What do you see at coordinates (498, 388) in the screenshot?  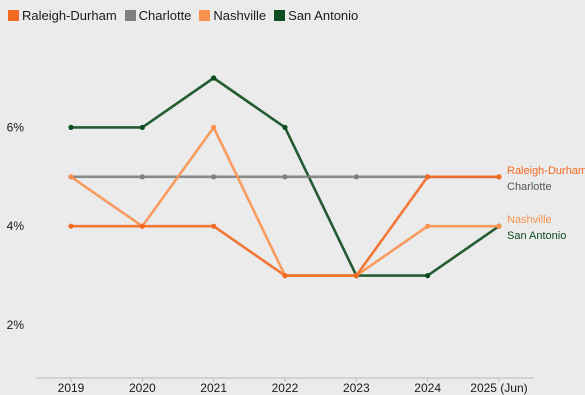 I see `x-tick-label: 2025 (Jun)` at bounding box center [498, 388].